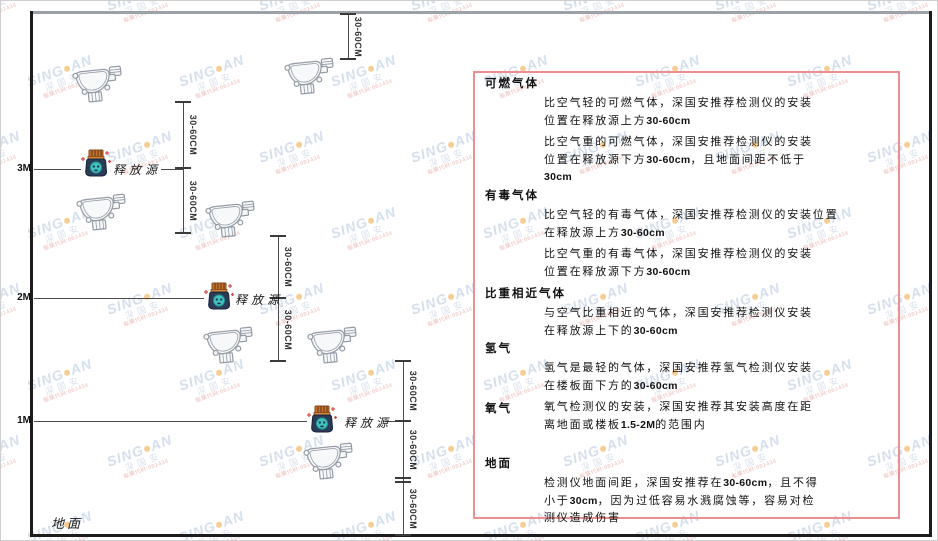  I want to click on panel-section: 氧气 氧气检测仪的安装，深国安推荐其安装高度在距 离地面或楼板1.5-2M的范围内, so click(688, 416).